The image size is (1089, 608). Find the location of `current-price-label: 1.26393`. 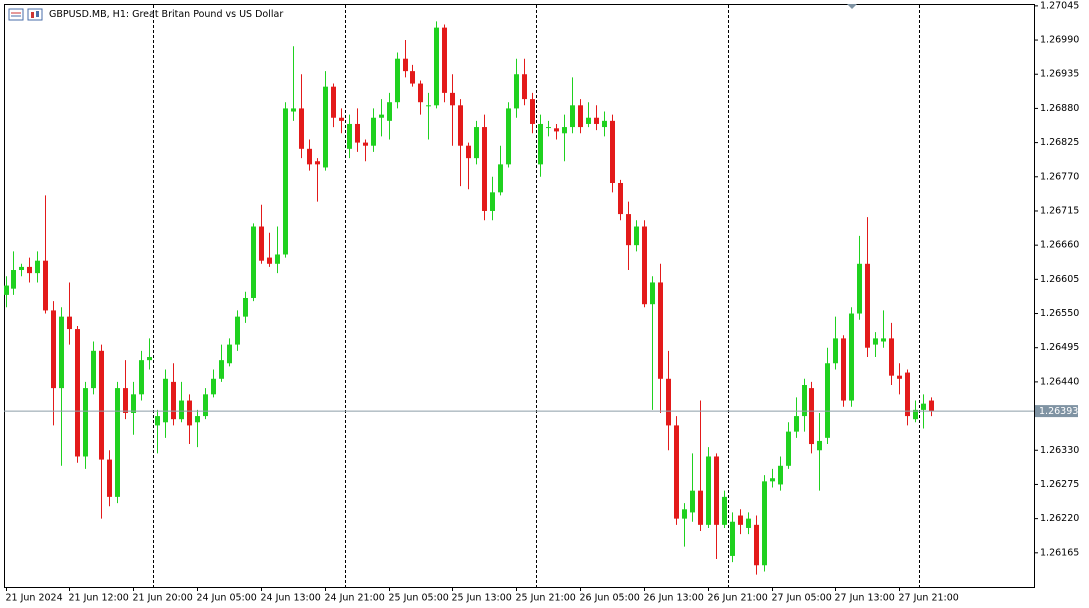

current-price-label: 1.26393 is located at coordinates (1058, 411).